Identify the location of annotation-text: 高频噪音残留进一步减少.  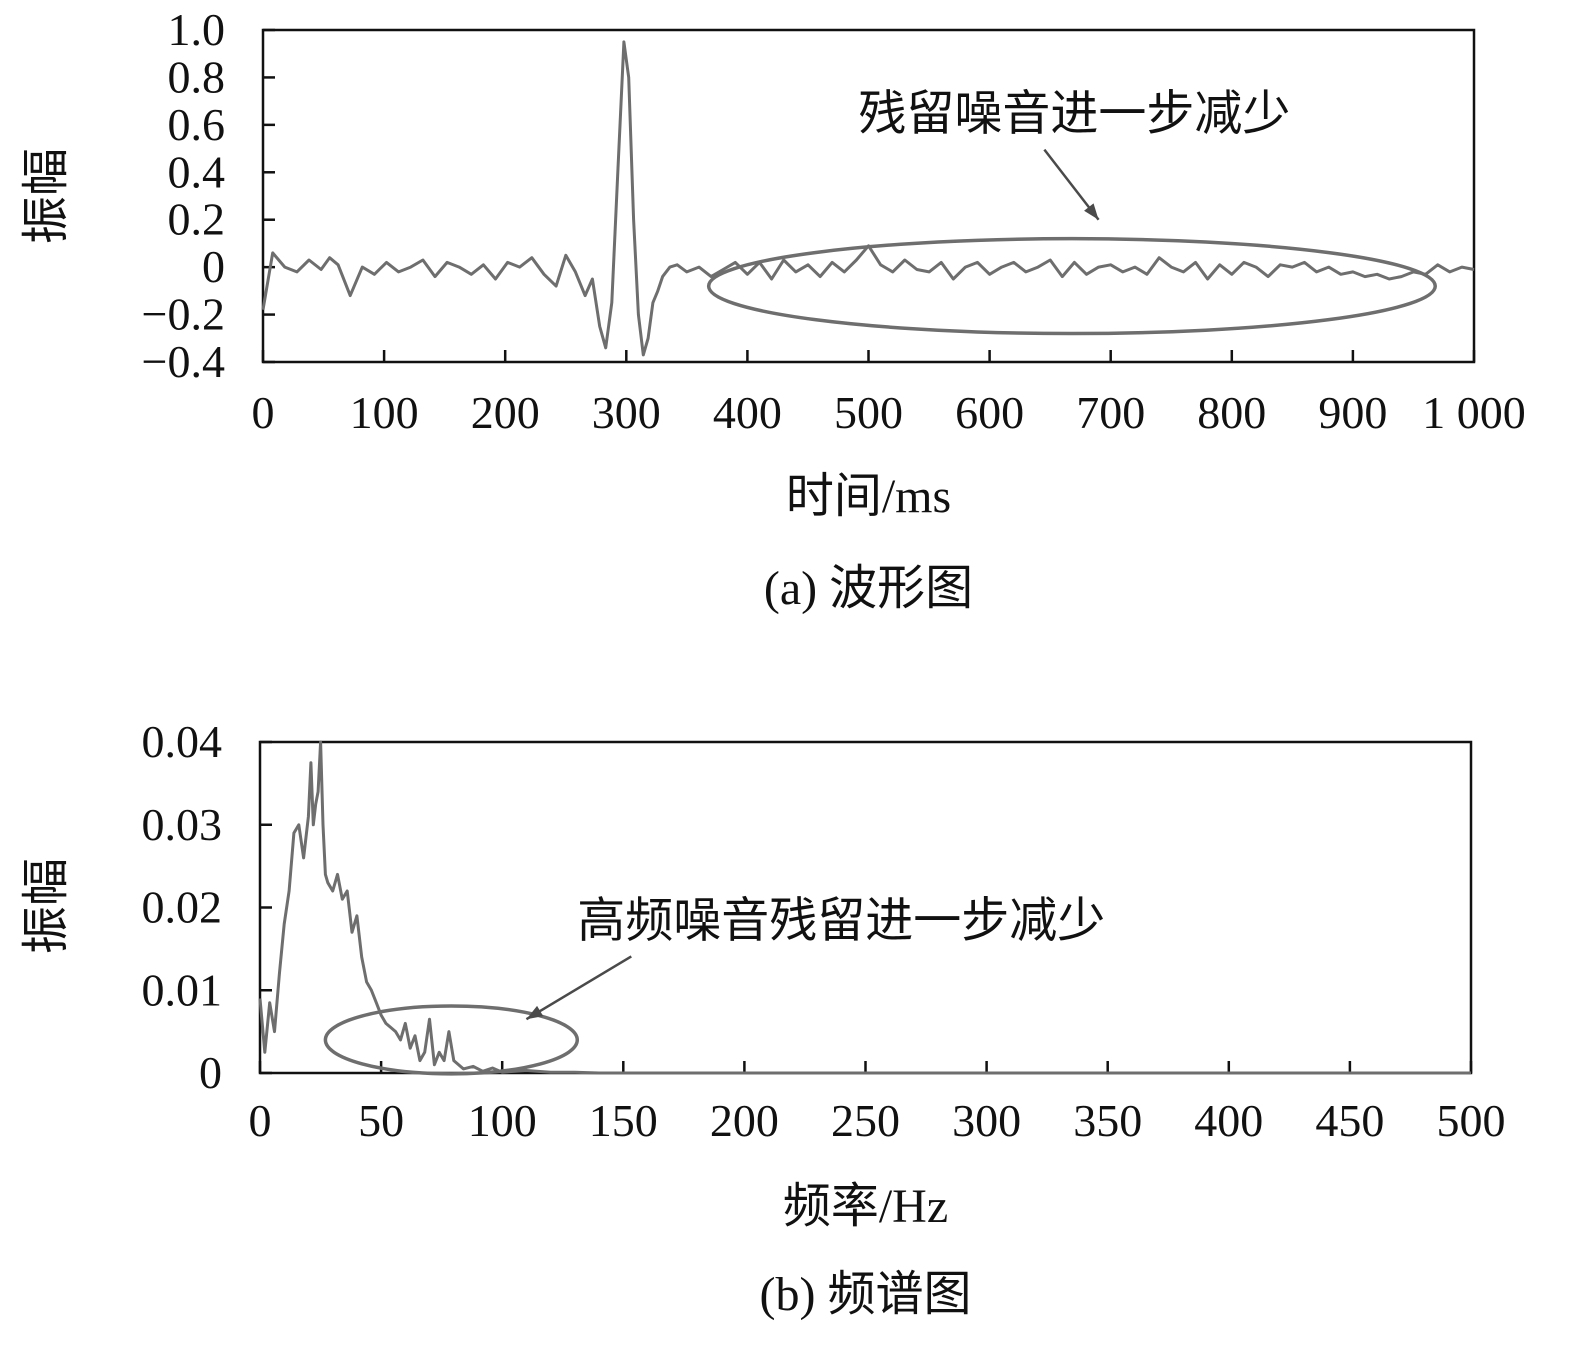
(841, 920).